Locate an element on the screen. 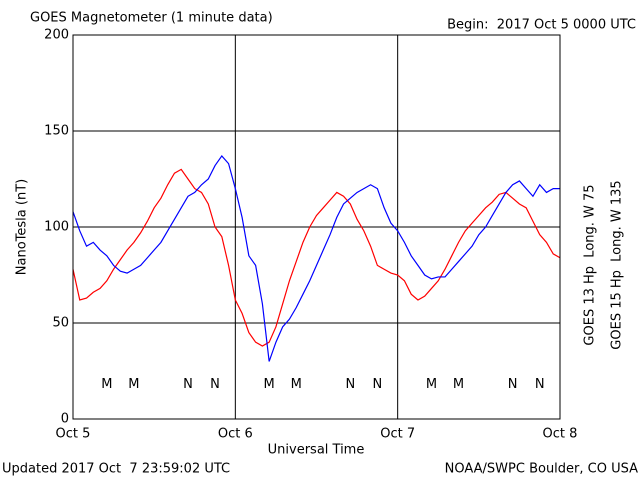 The image size is (640, 480). x-tick-label: Oct 7 is located at coordinates (397, 434).